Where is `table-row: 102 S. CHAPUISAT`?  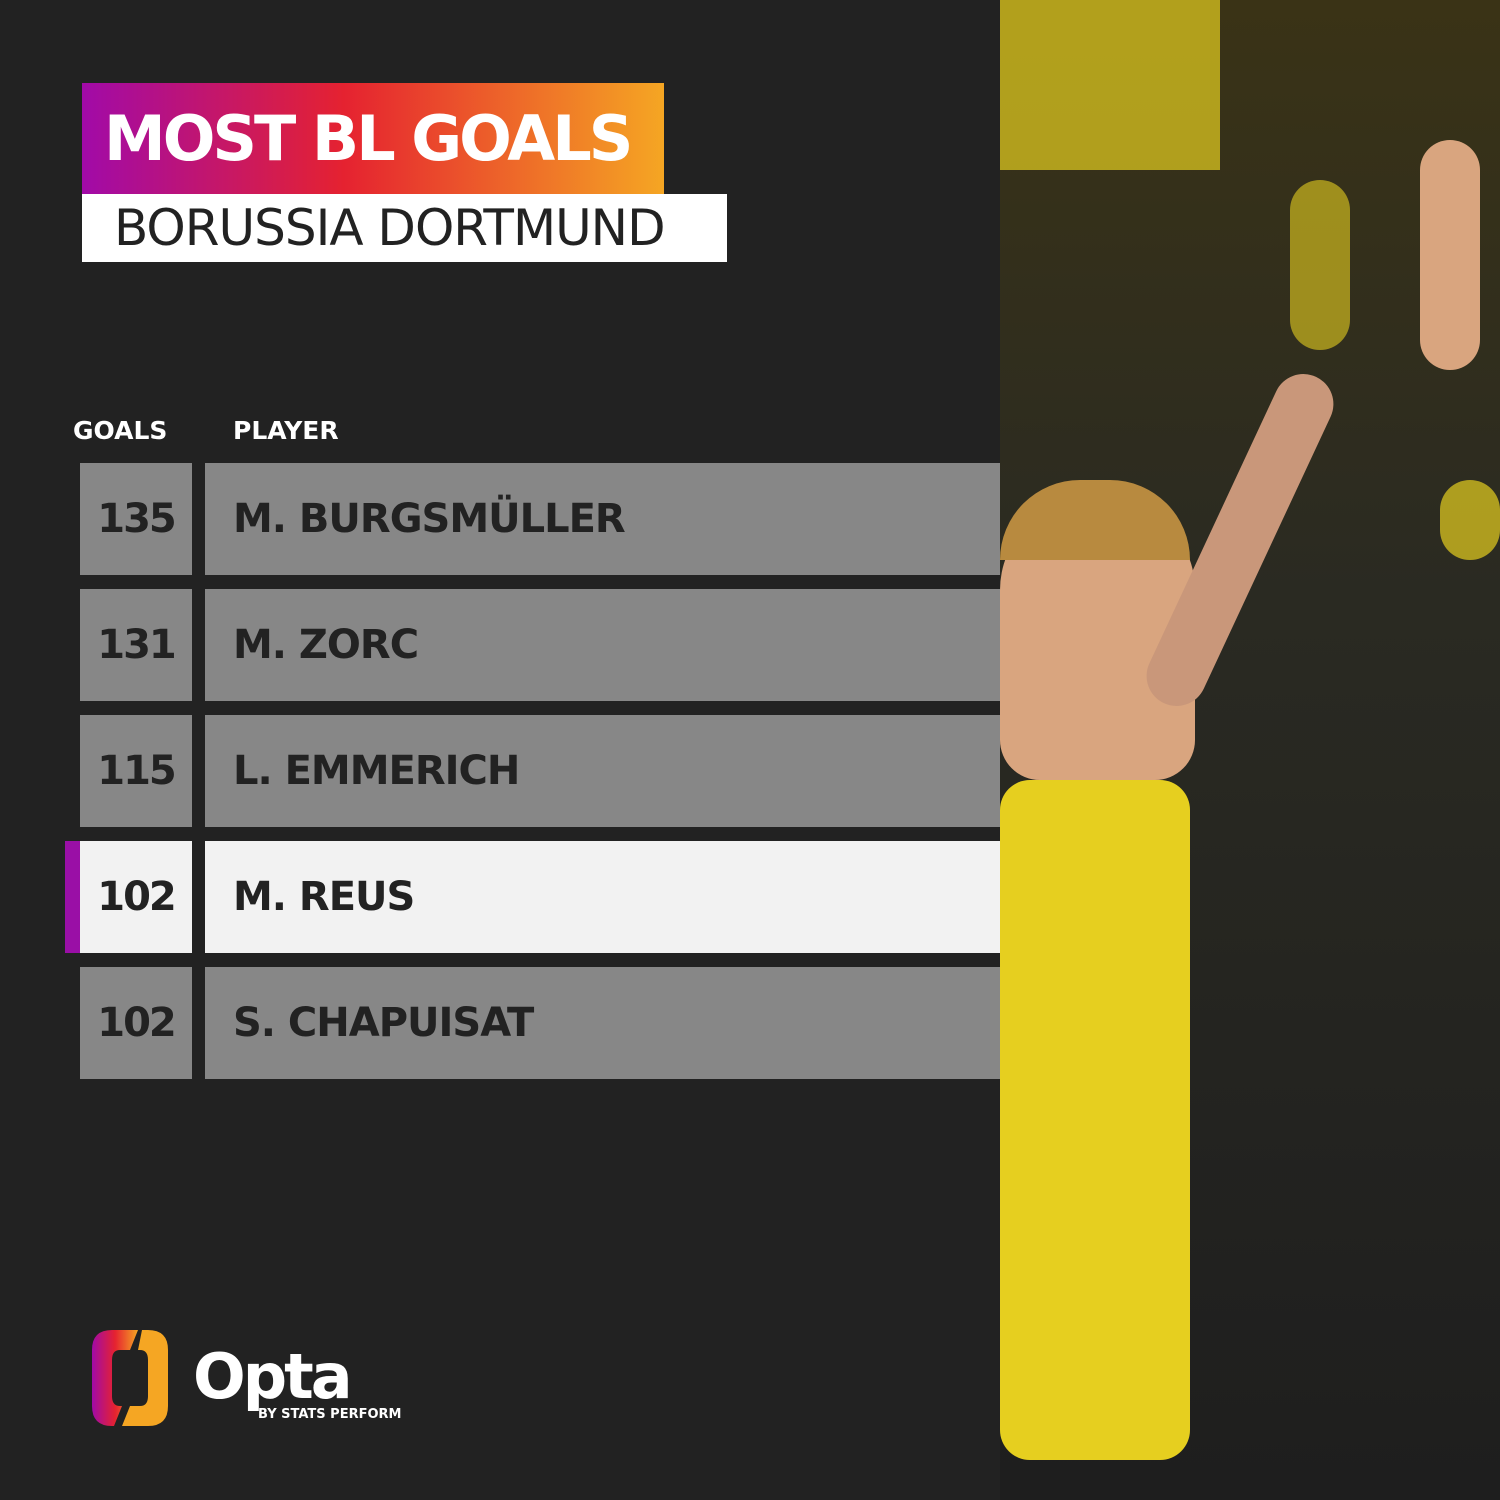 table-row: 102 S. CHAPUISAT is located at coordinates (540, 1023).